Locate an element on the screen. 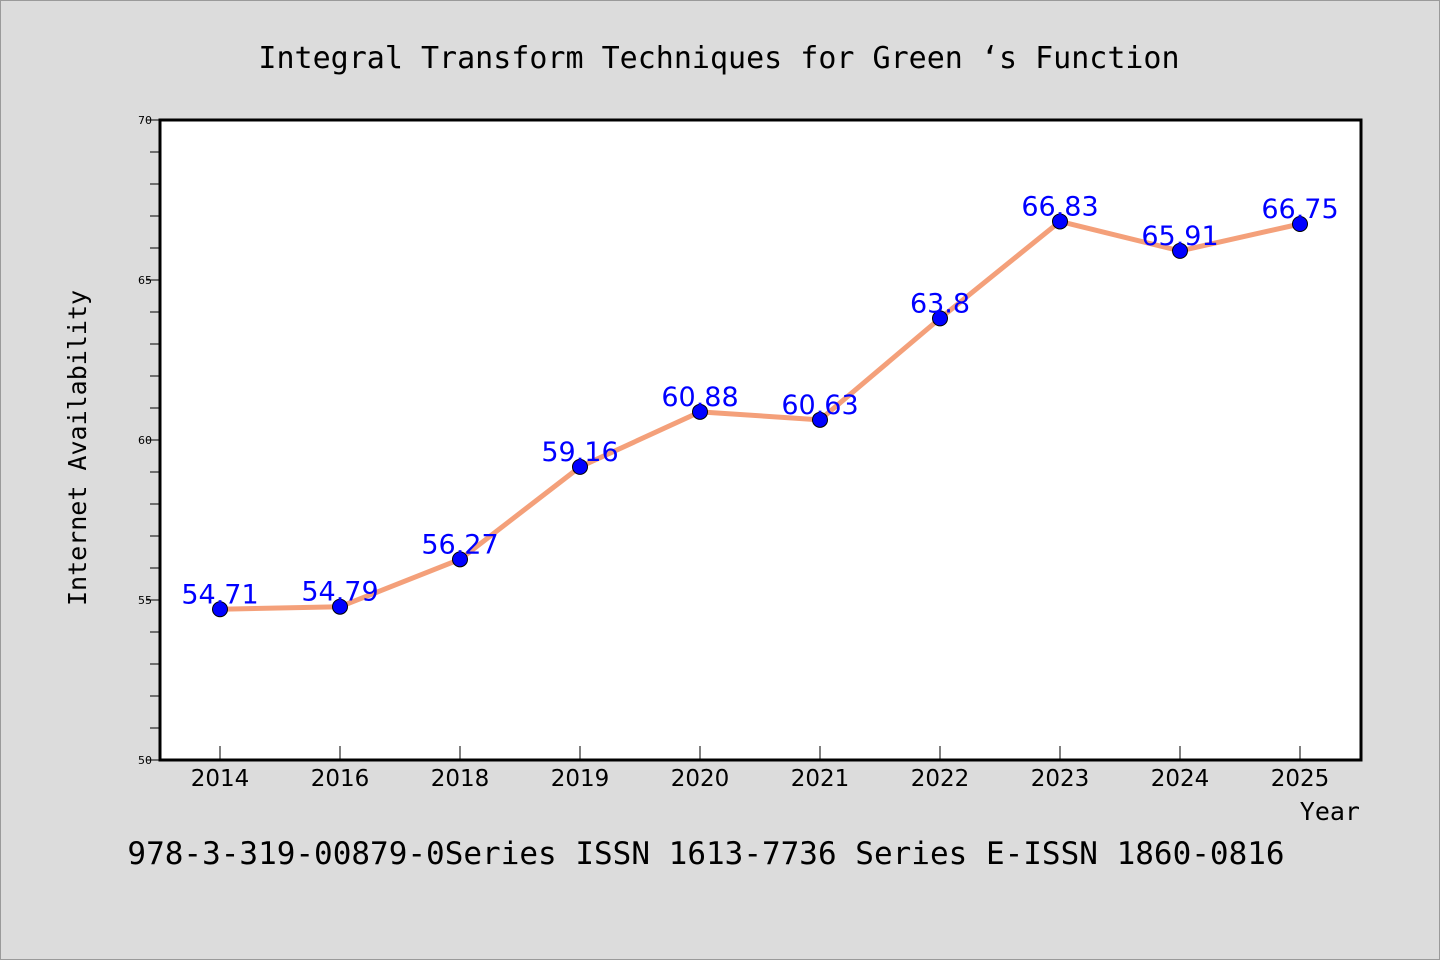 This screenshot has width=1440, height=960. x-tick-label: 2014 is located at coordinates (220, 779).